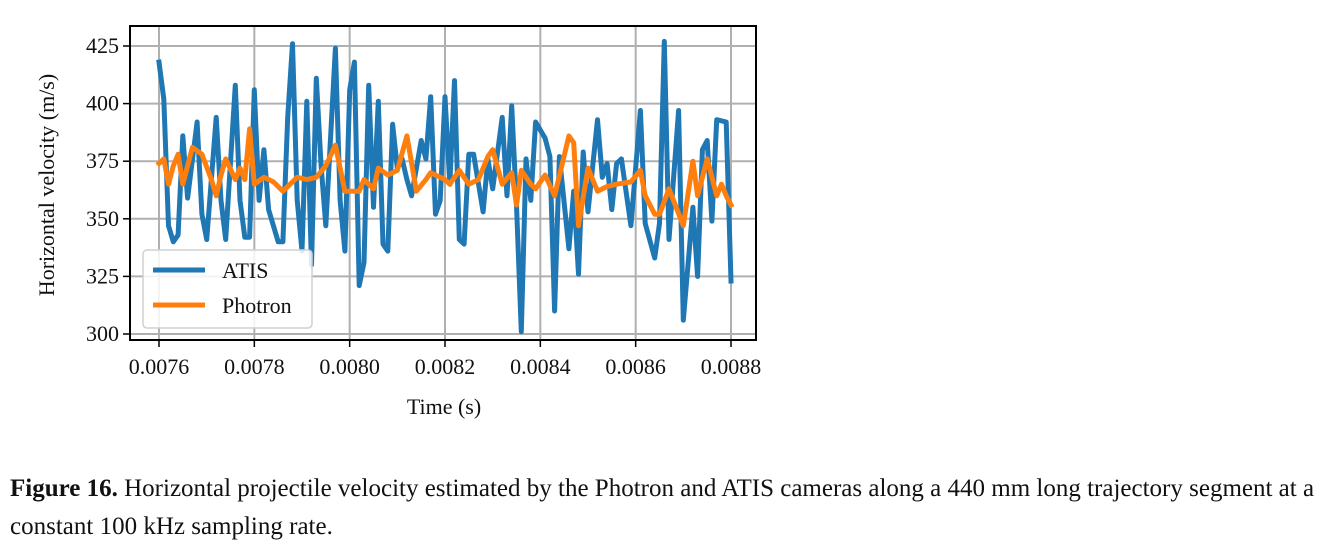 The height and width of the screenshot is (560, 1328). I want to click on x-tick-label: 0.0078, so click(254, 366).